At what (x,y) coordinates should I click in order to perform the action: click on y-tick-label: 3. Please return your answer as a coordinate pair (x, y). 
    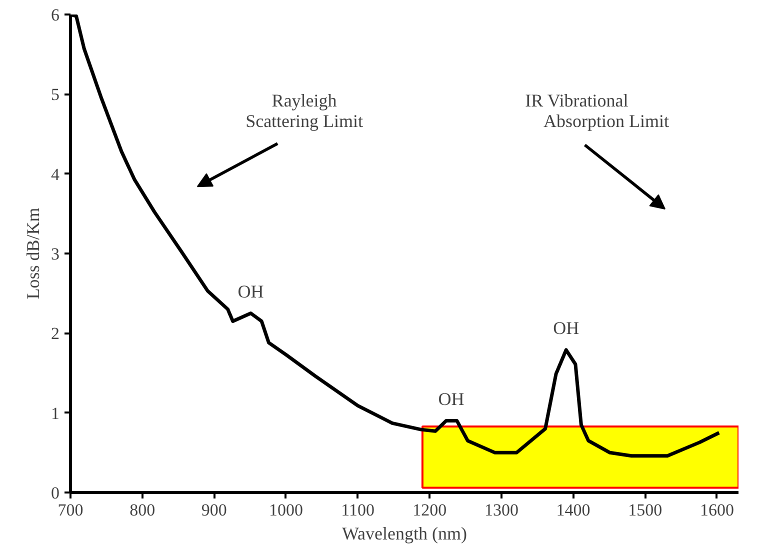
    Looking at the image, I should click on (55, 254).